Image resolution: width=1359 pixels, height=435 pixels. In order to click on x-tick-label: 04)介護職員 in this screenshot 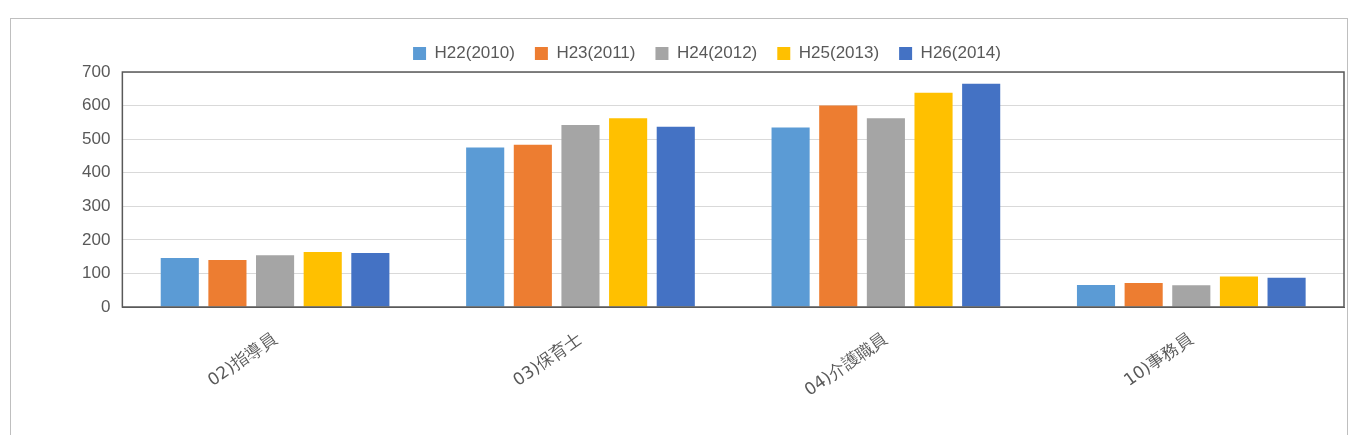, I will do `click(845, 363)`.